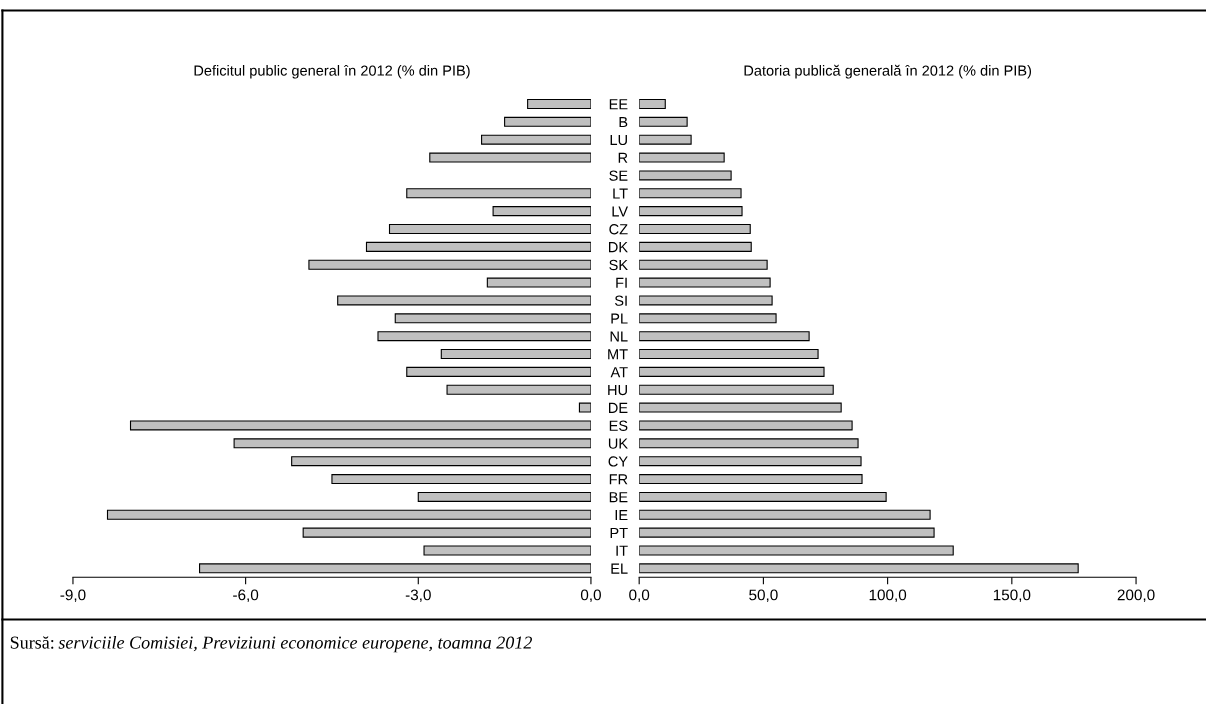  I want to click on y-tick-label: SI, so click(620, 300).